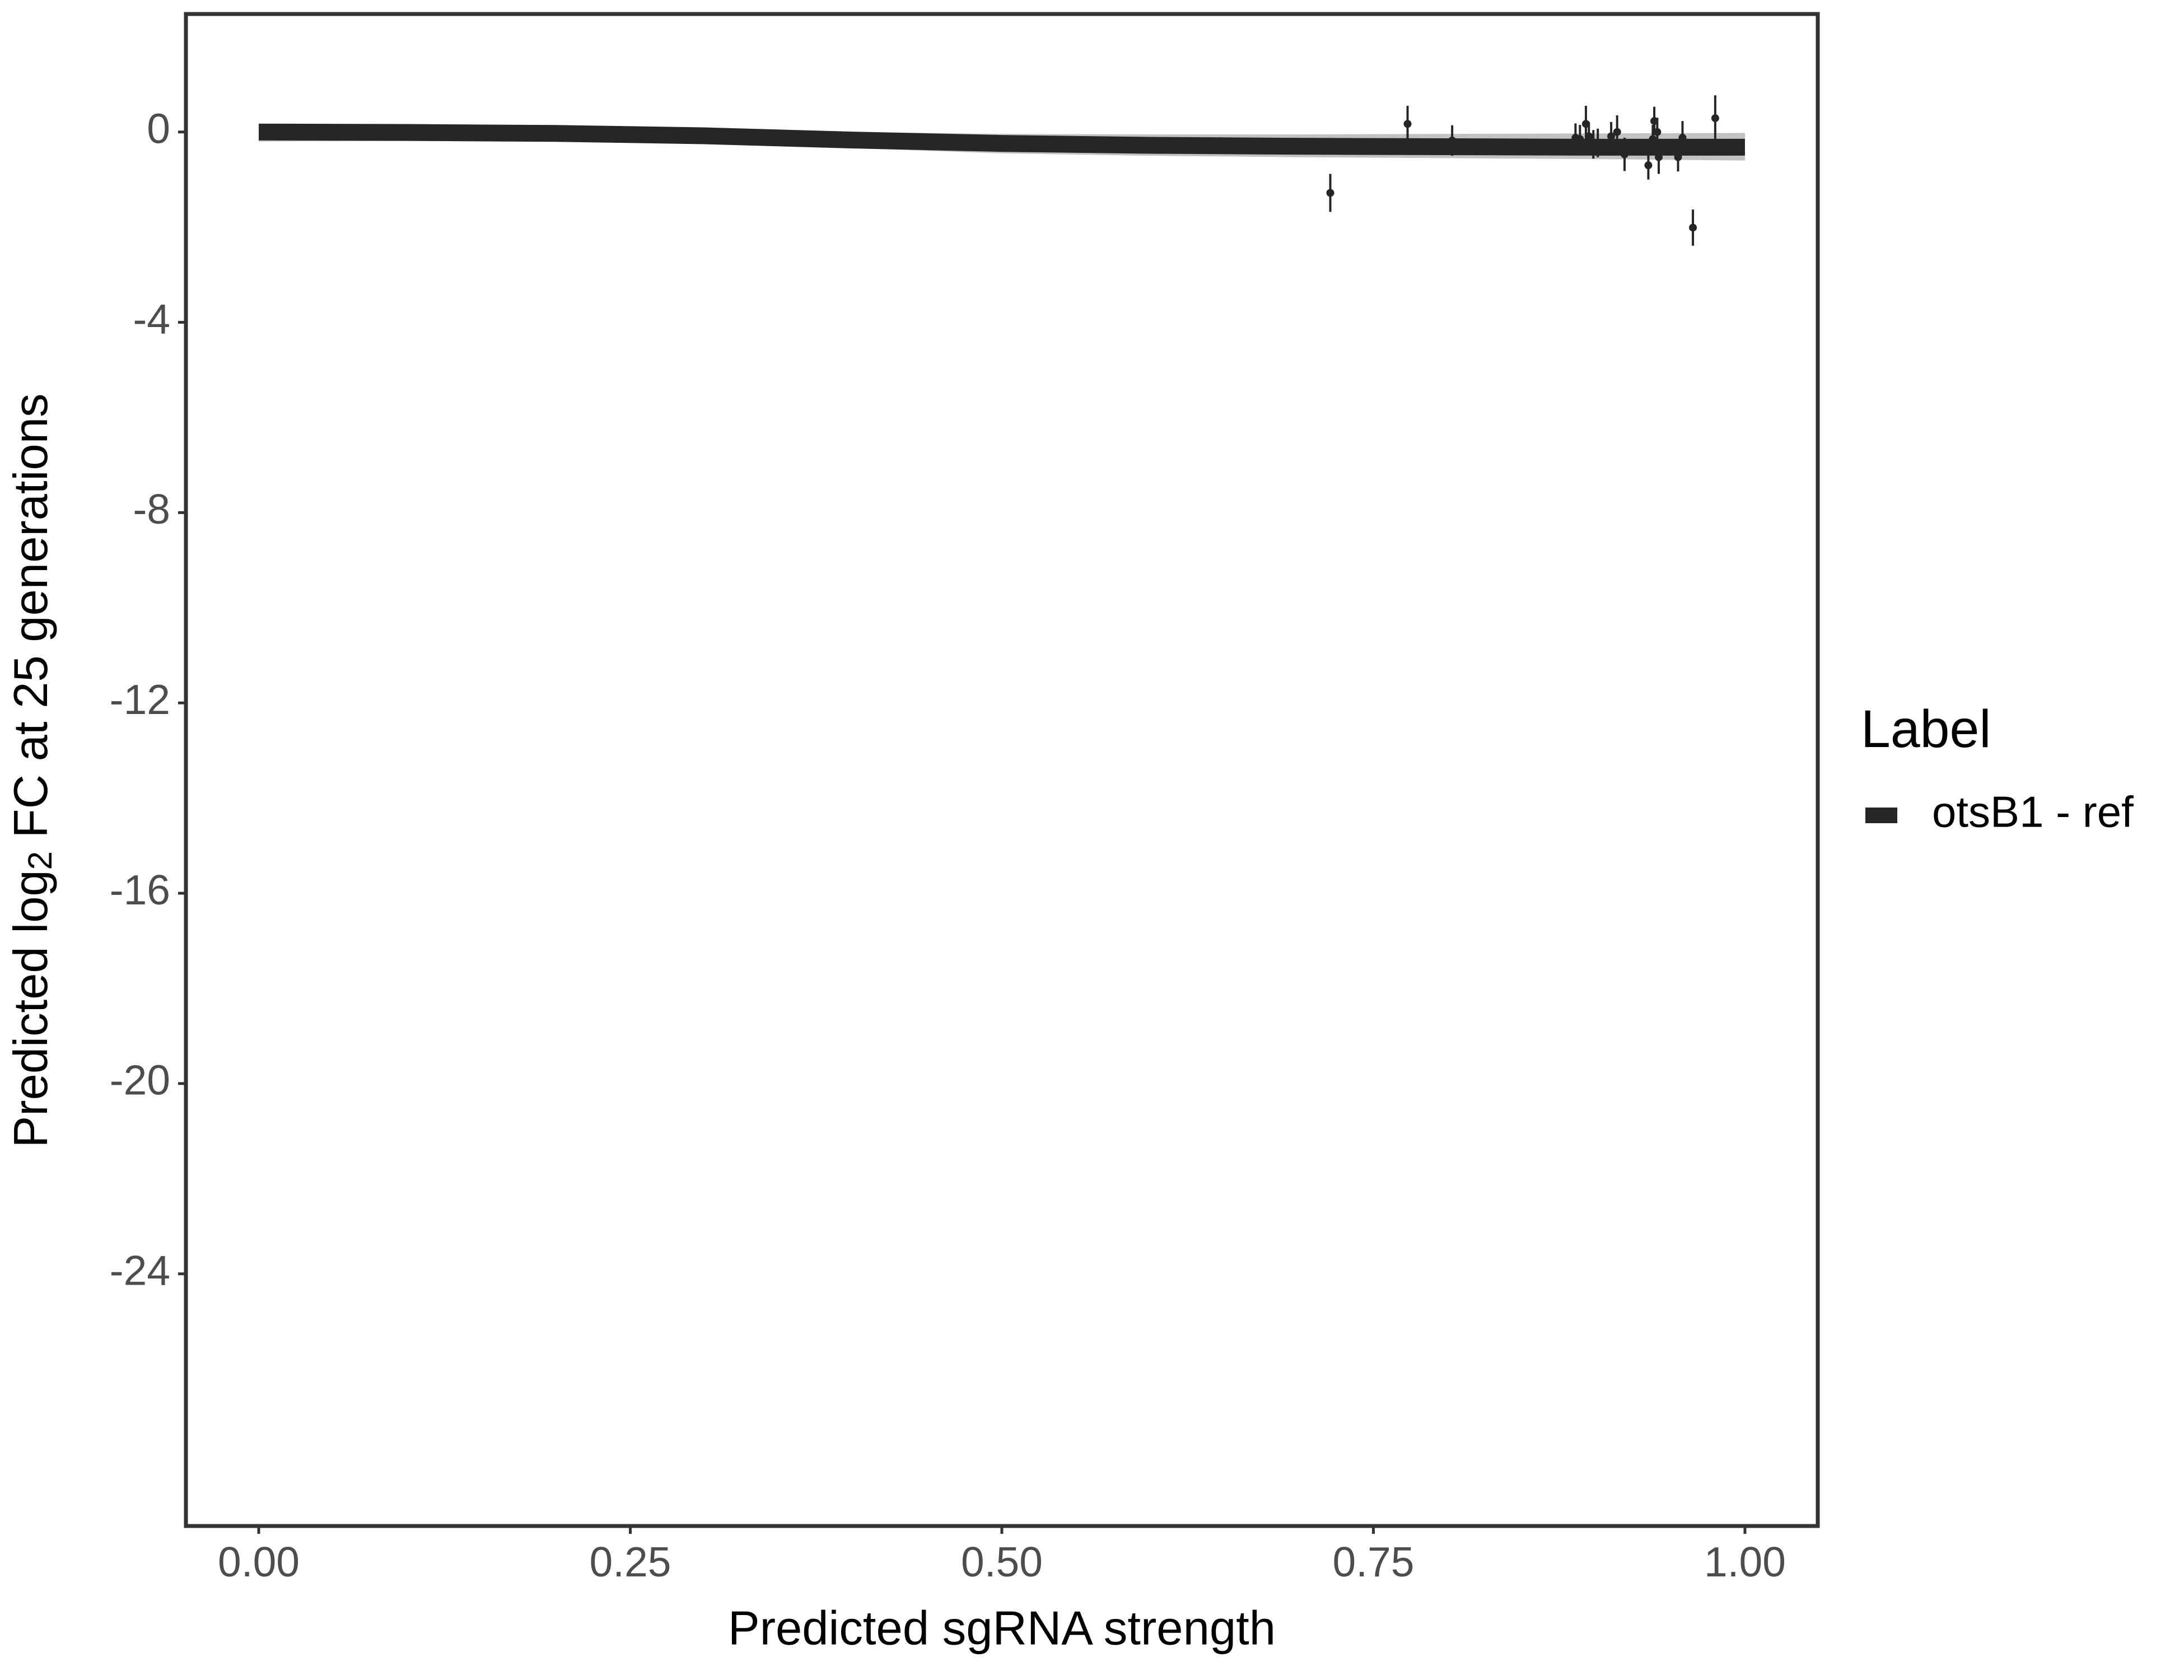 The height and width of the screenshot is (1680, 2184). What do you see at coordinates (151, 510) in the screenshot?
I see `y-tick-label: -8` at bounding box center [151, 510].